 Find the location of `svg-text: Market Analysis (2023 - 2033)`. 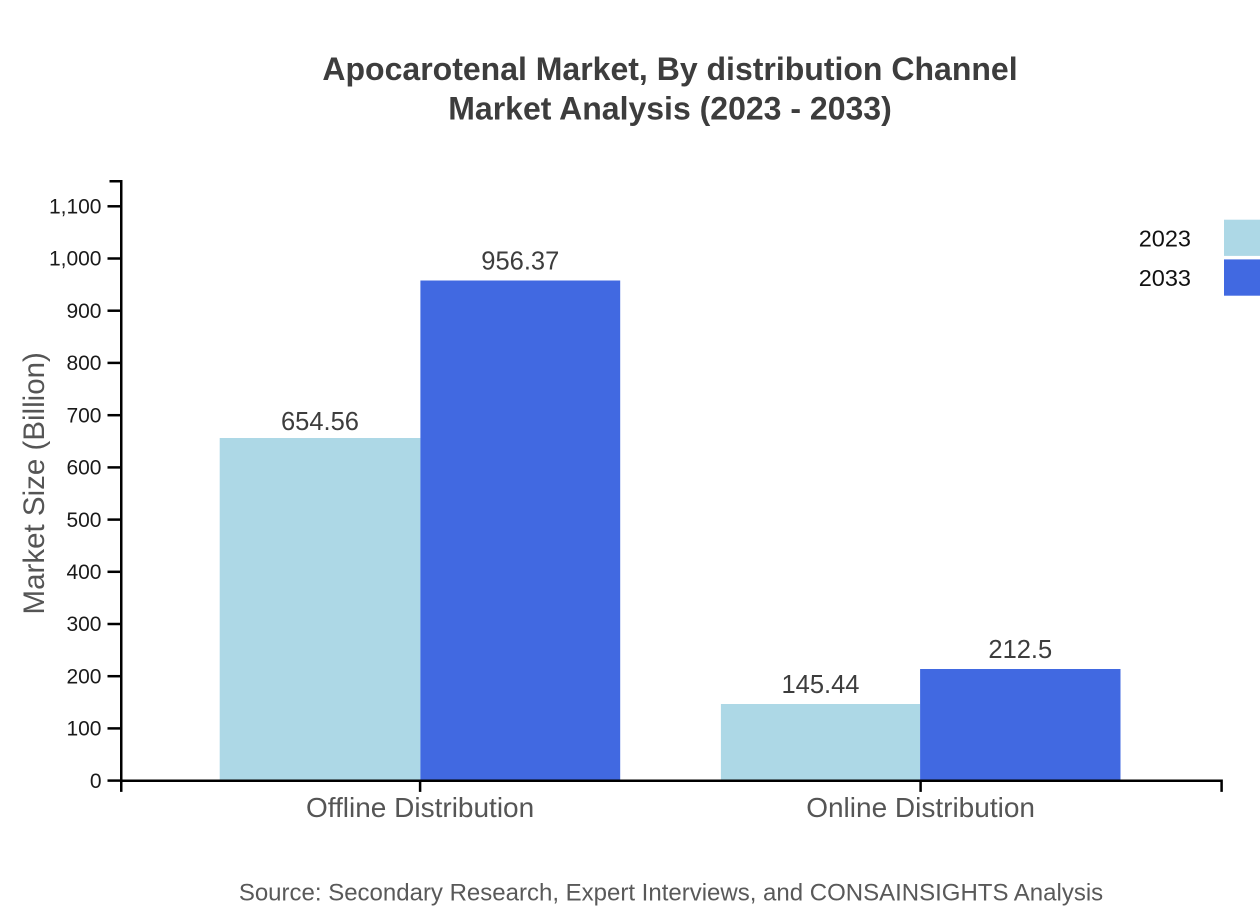

svg-text: Market Analysis (2023 - 2033) is located at coordinates (670, 108).